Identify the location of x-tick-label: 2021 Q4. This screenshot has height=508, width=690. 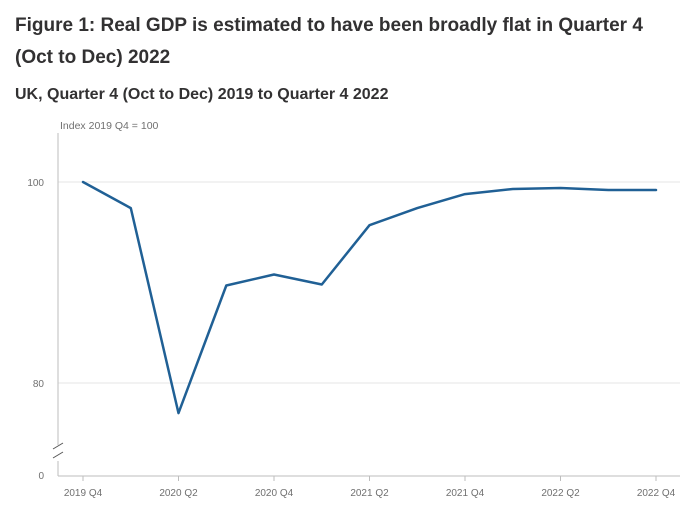
(465, 493).